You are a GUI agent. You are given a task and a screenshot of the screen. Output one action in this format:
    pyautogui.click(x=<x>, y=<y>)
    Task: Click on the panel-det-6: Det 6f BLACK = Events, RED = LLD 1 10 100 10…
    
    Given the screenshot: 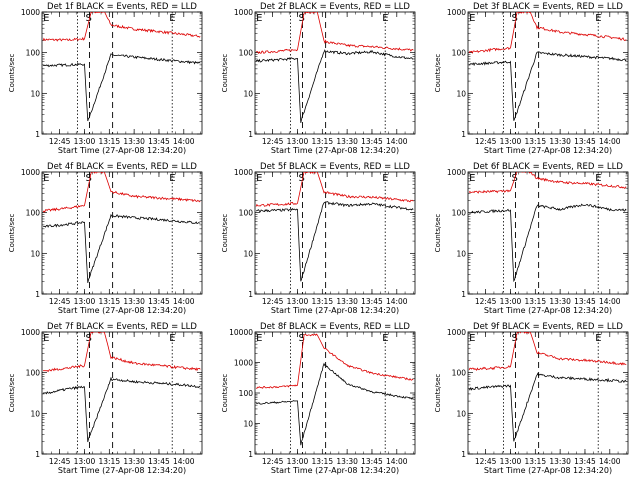 What is the action you would take?
    pyautogui.click(x=531, y=238)
    